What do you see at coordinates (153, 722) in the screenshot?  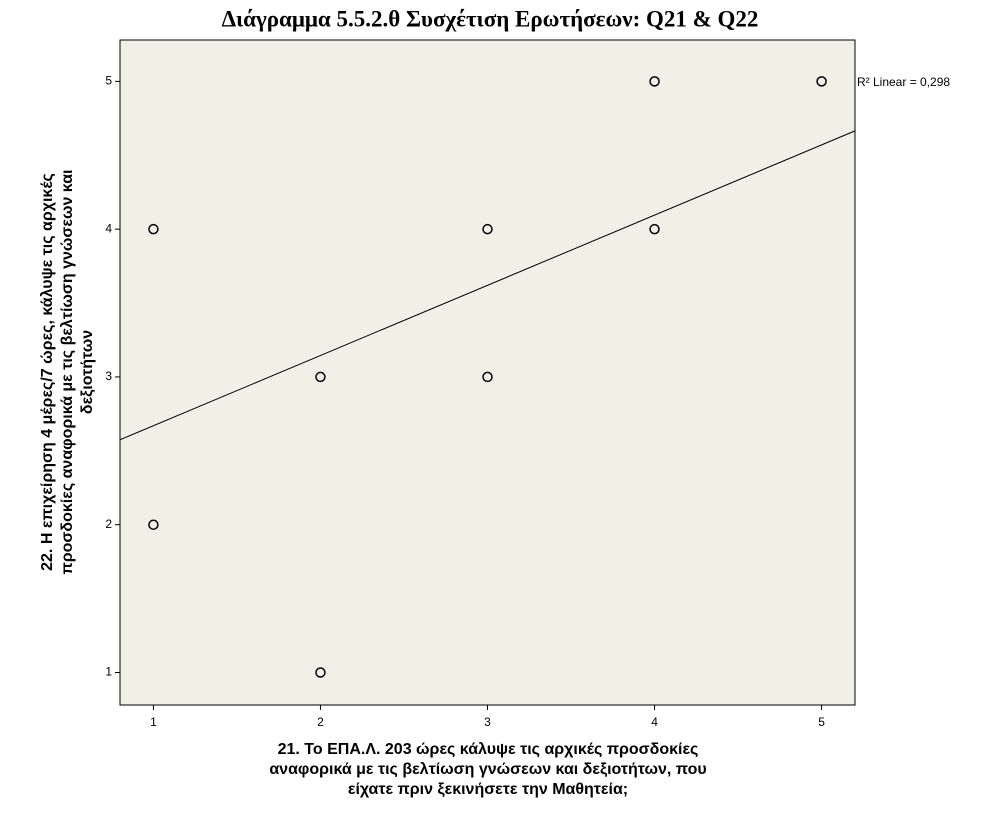 I see `x-tick-label: 1` at bounding box center [153, 722].